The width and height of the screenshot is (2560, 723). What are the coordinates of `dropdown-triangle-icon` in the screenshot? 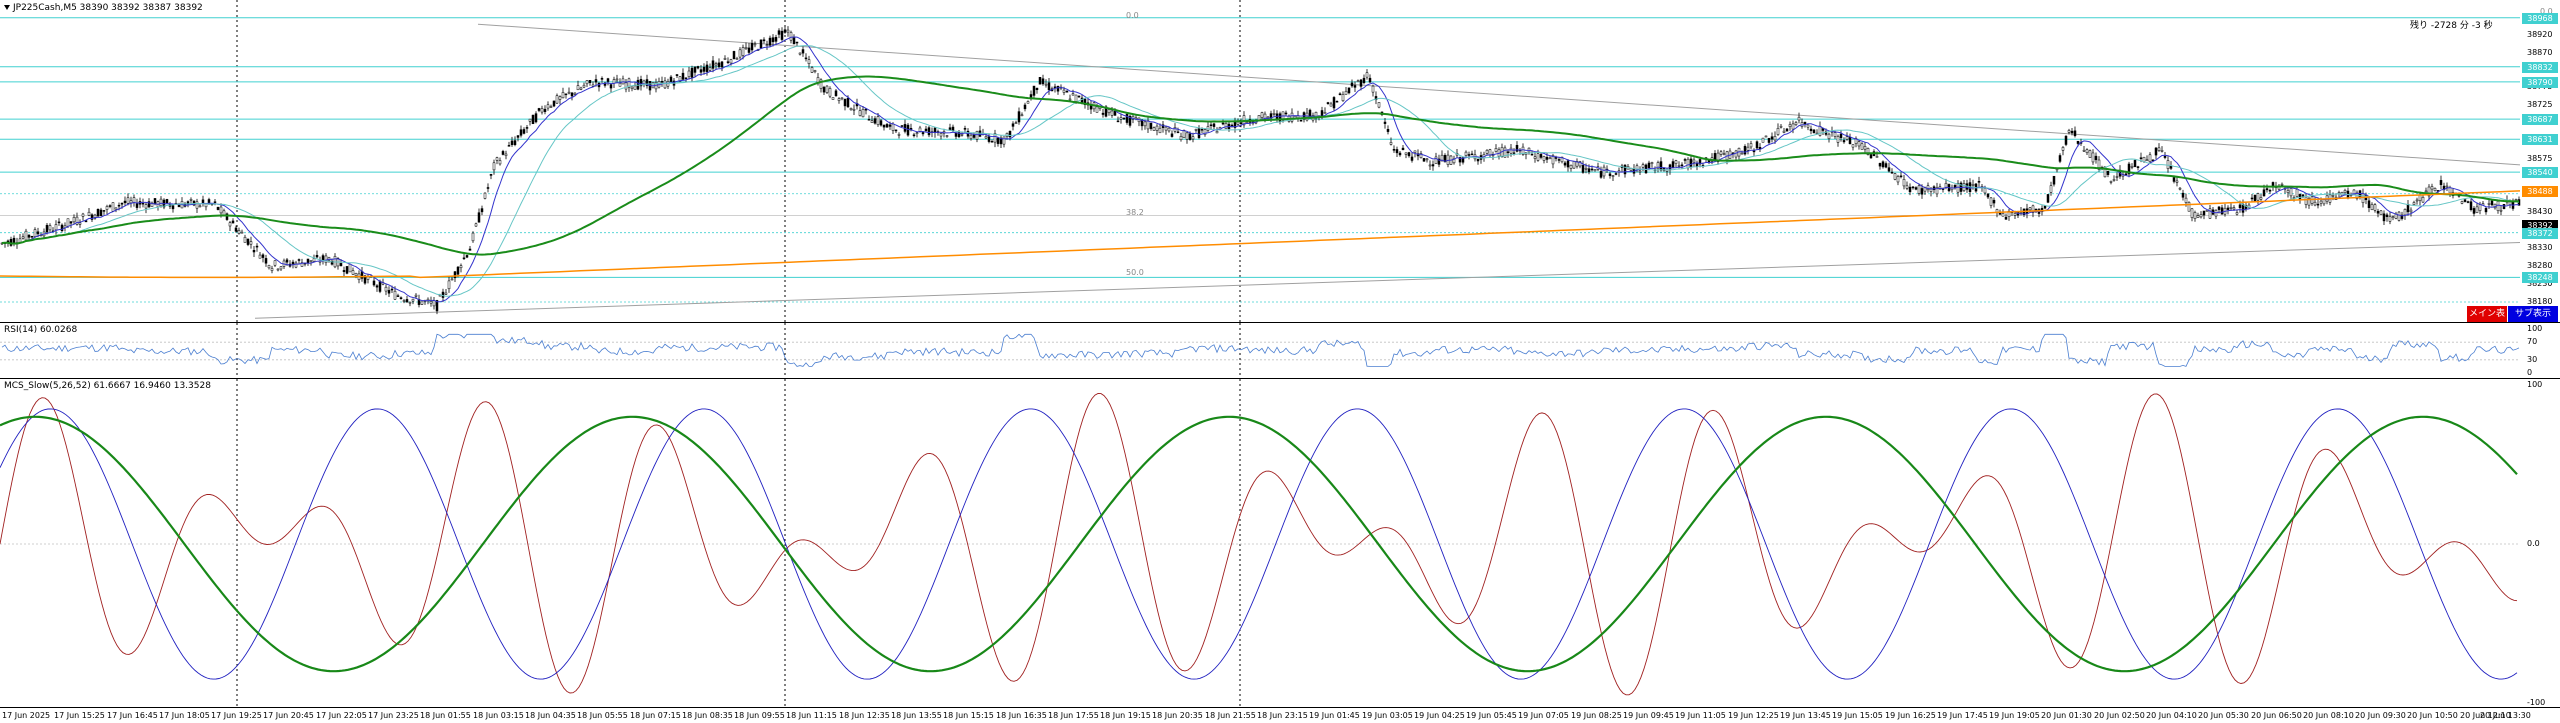 It's located at (7, 7).